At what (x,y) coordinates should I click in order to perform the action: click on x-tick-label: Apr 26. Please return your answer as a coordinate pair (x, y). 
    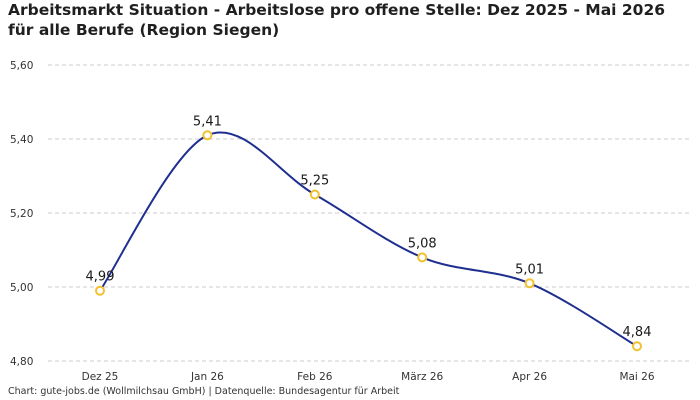
    Looking at the image, I should click on (529, 377).